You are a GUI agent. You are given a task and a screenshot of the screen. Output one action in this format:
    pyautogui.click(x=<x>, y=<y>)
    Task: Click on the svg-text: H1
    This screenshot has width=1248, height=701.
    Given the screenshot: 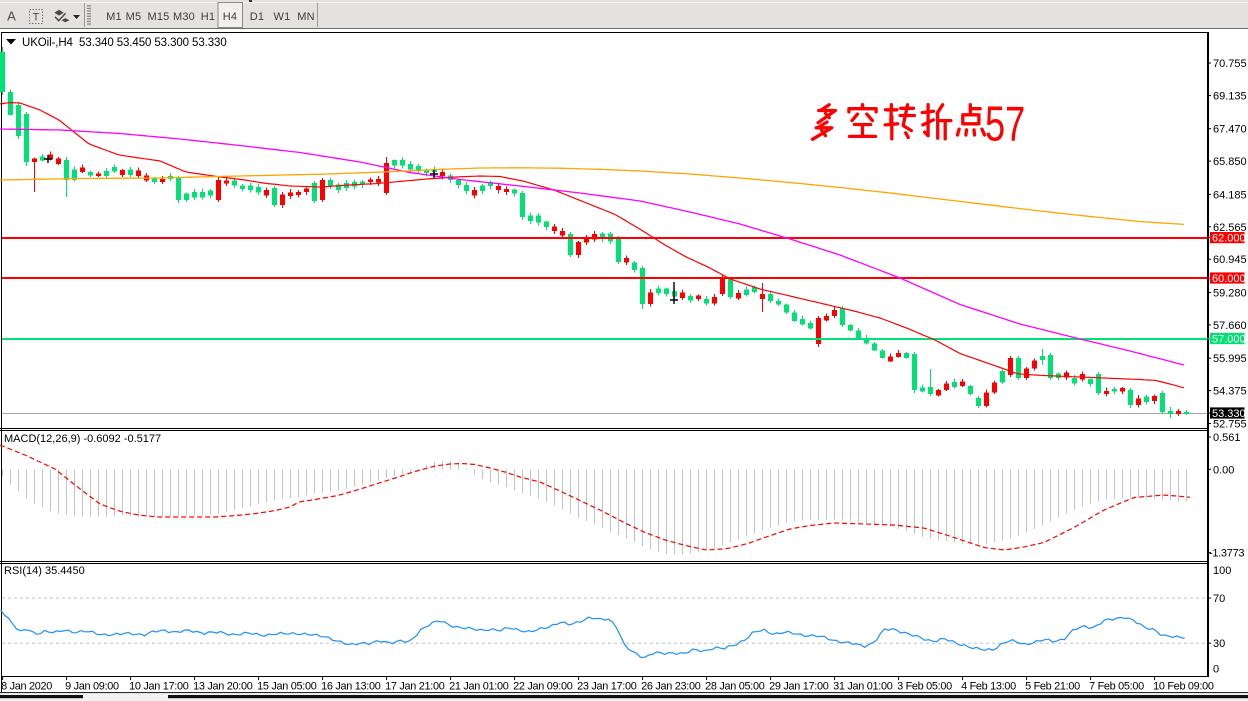 What is the action you would take?
    pyautogui.click(x=208, y=17)
    